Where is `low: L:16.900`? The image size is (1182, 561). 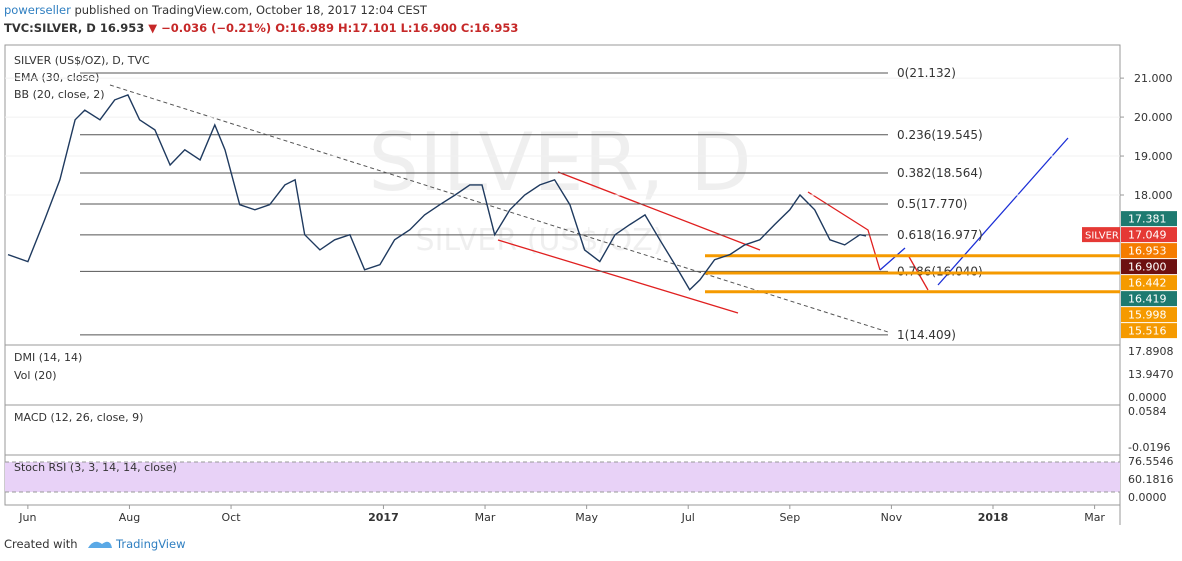
low: L:16.900 is located at coordinates (429, 28).